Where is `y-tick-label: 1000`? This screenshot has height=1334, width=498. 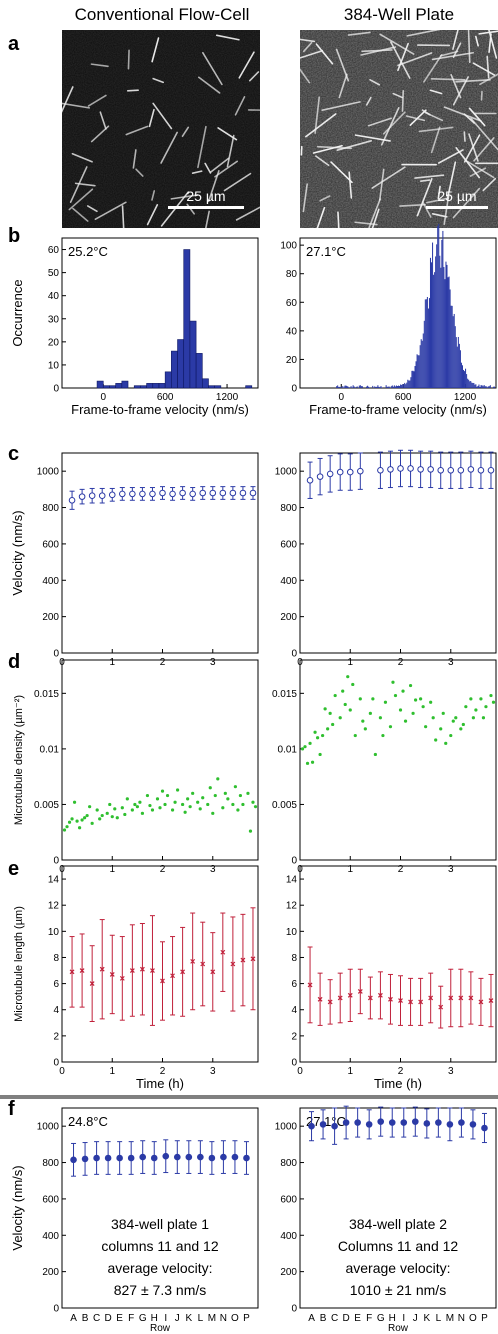 y-tick-label: 1000 is located at coordinates (48, 472).